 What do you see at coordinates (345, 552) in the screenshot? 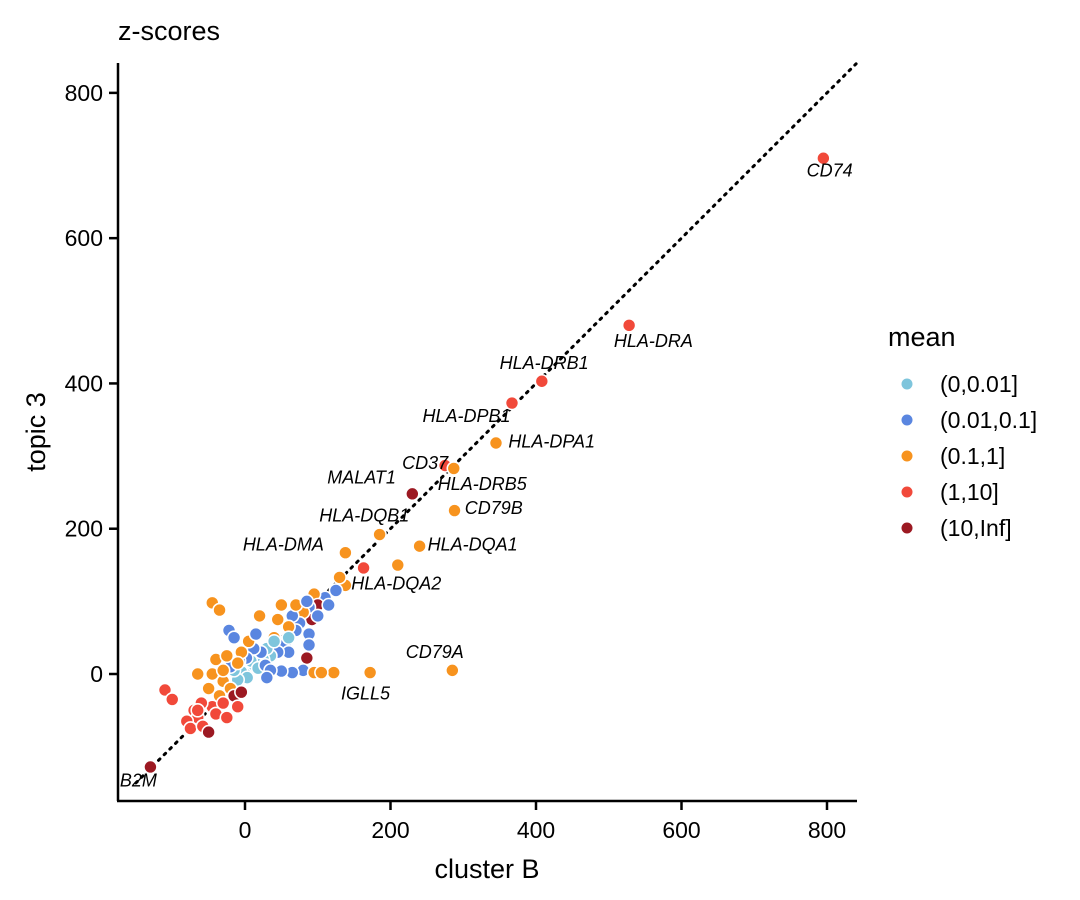
I see `point-hla-dma` at bounding box center [345, 552].